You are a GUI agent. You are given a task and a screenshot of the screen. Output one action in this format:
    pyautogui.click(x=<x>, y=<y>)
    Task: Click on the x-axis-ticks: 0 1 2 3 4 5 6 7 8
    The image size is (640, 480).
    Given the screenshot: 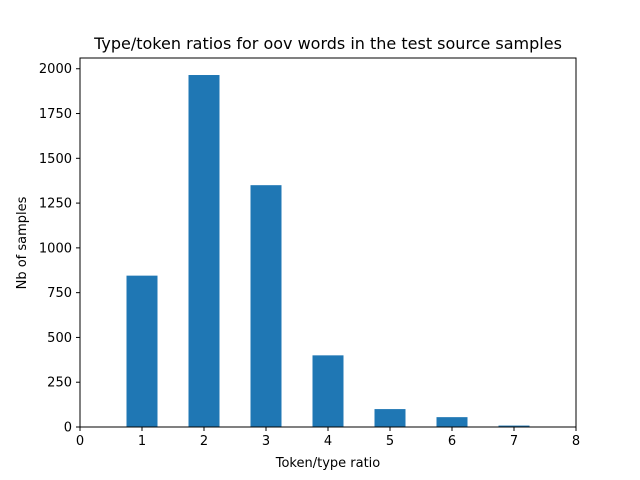 What is the action you would take?
    pyautogui.click(x=328, y=438)
    